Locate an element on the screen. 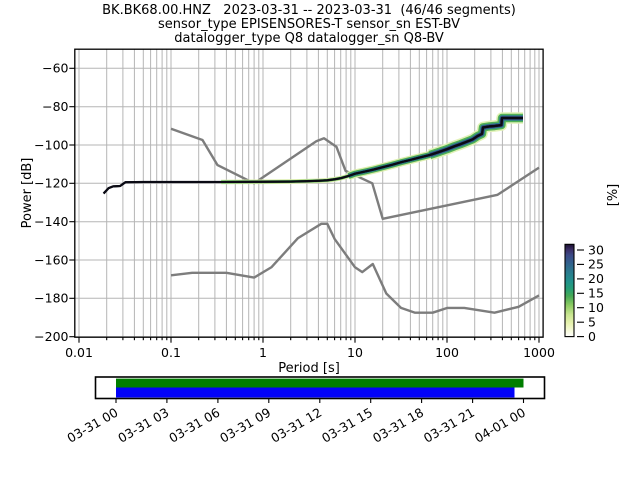 This screenshot has width=640, height=480. timeline-tick-label: 03-31 03 is located at coordinates (143, 425).